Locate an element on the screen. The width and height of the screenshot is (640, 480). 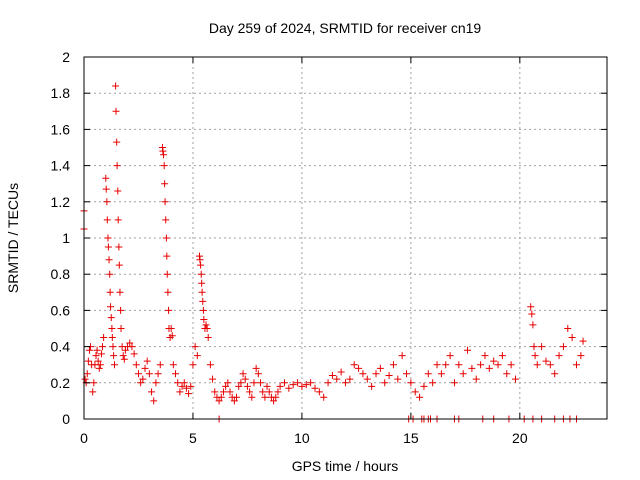
x-tick-label: 10 is located at coordinates (302, 438).